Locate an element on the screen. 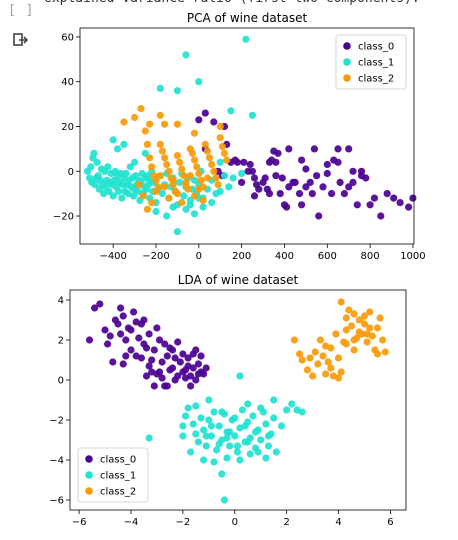  legend: class_0 class_1 class_2 is located at coordinates (371, 62).